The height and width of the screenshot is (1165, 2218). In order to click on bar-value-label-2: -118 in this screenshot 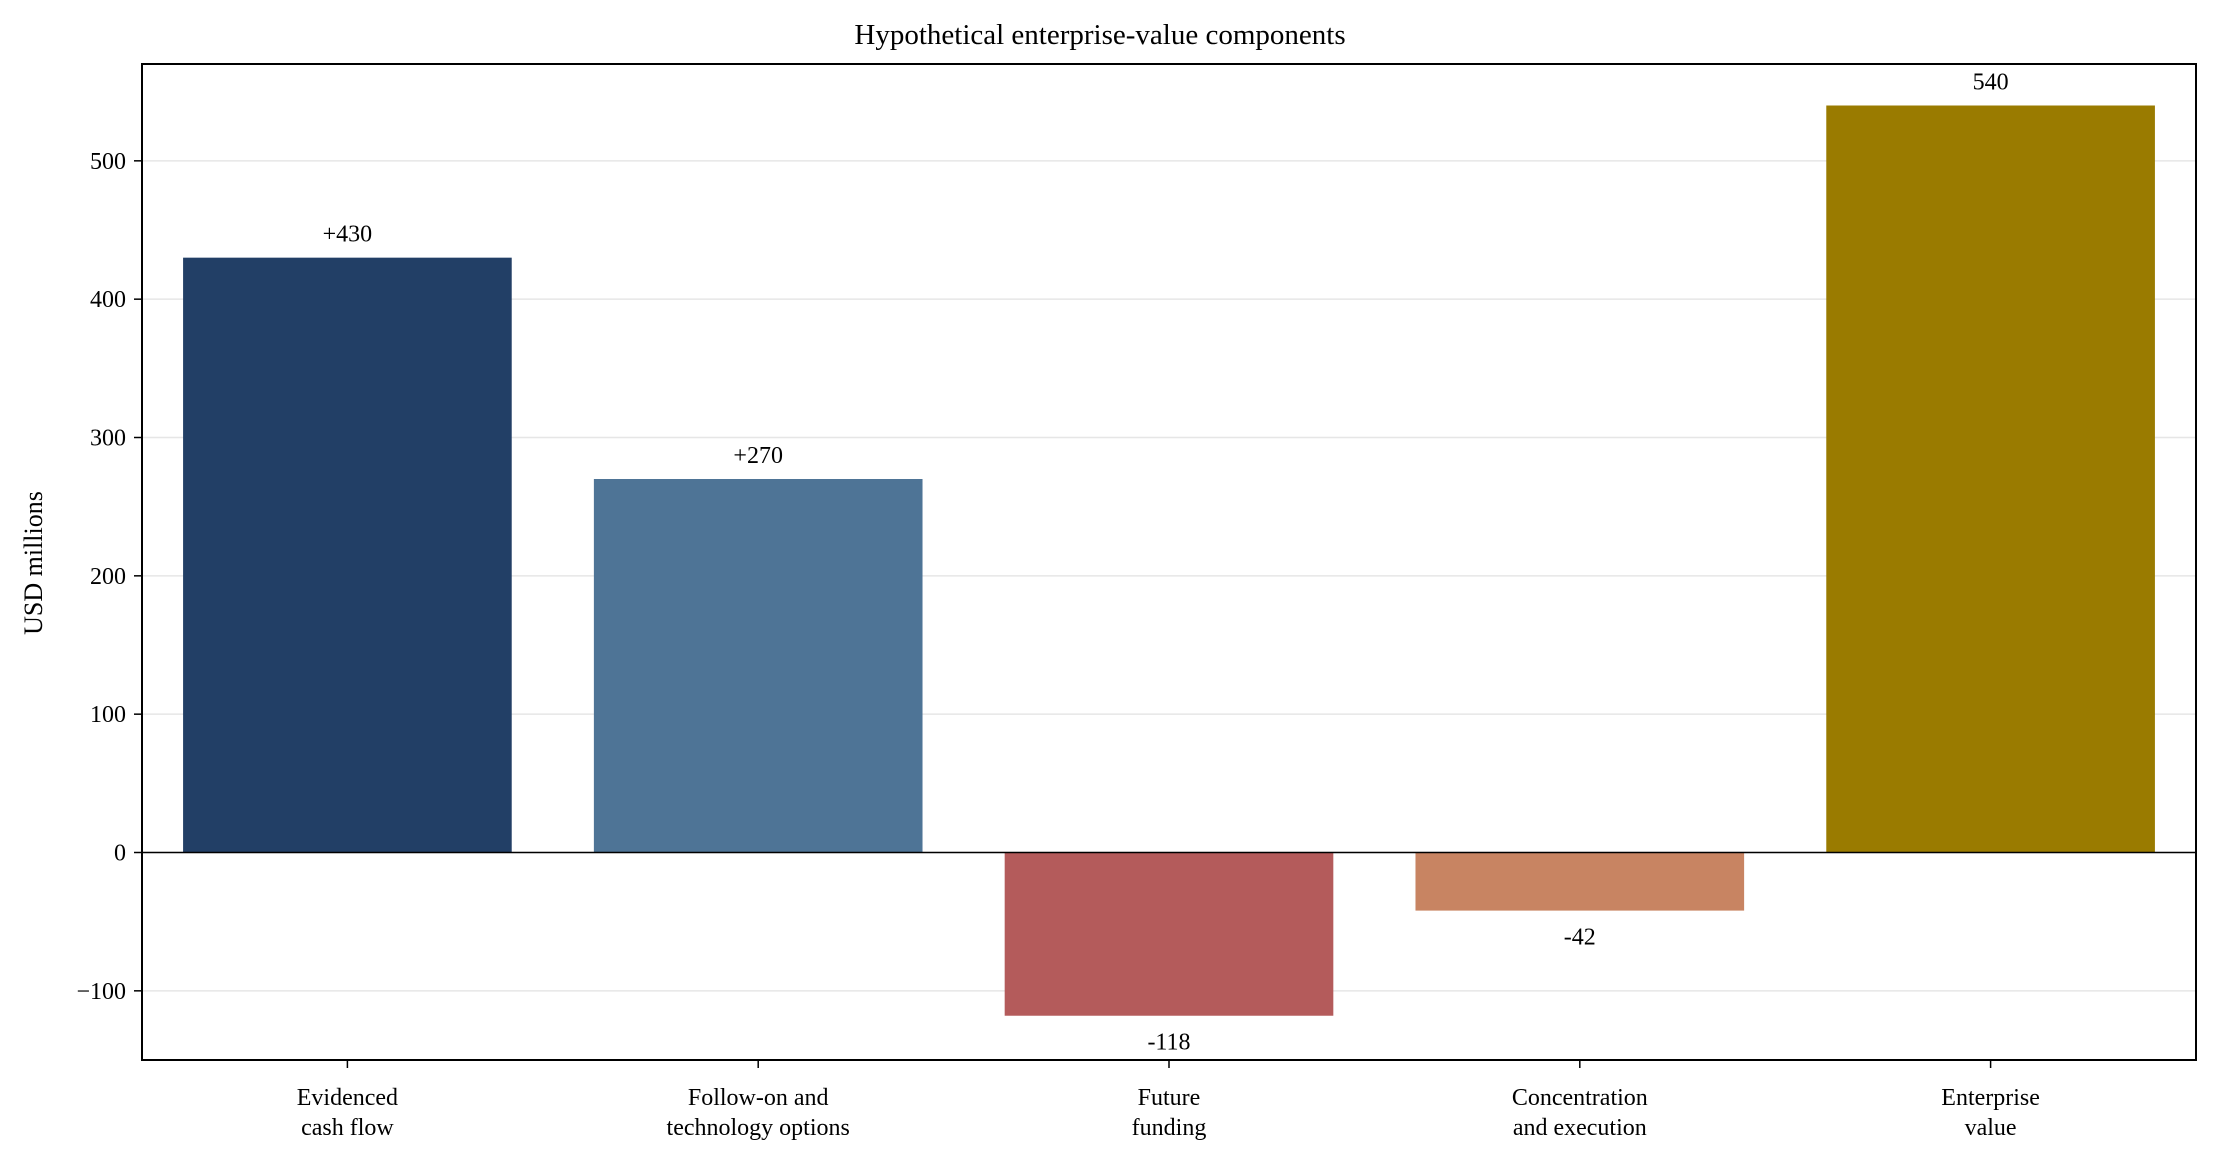, I will do `click(1168, 1043)`.